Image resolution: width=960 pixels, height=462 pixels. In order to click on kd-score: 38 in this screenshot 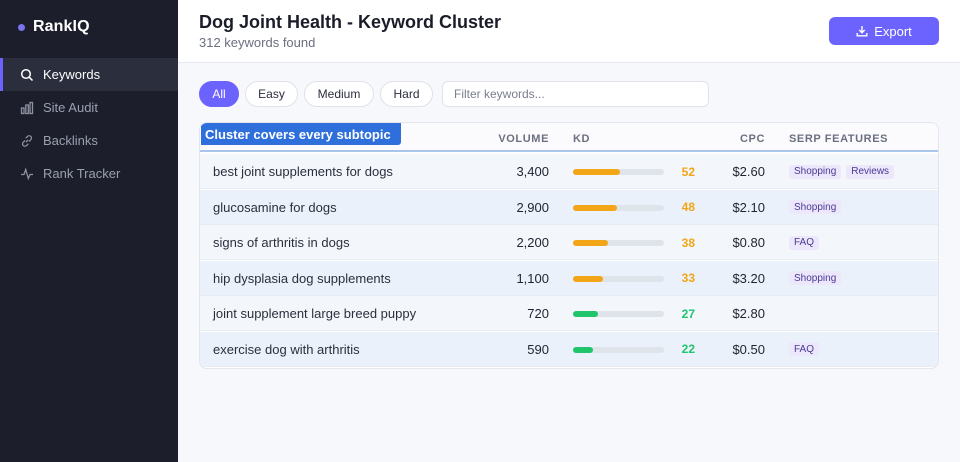, I will do `click(688, 242)`.